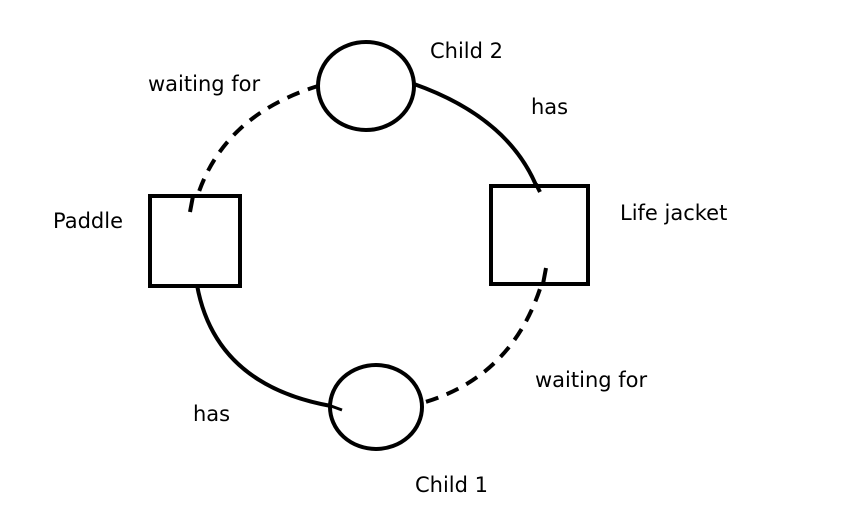 The image size is (844, 515). Describe the element at coordinates (591, 380) in the screenshot. I see `edge-label-waiting-bottom: waiting for` at that location.